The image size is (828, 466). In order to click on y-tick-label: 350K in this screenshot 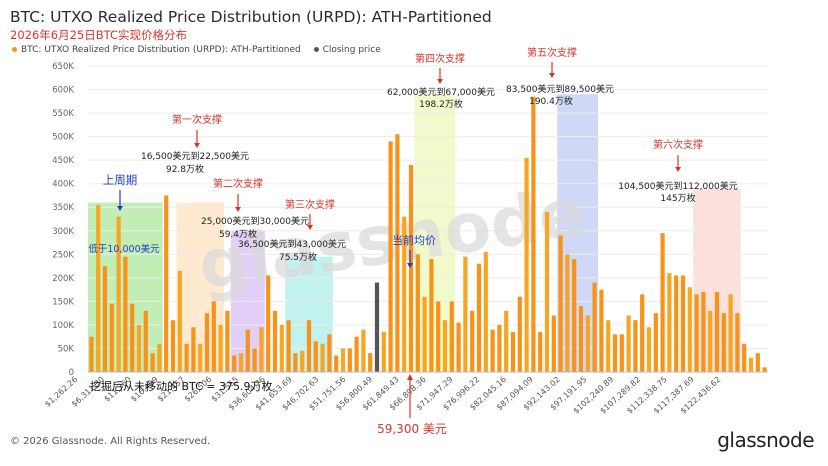, I will do `click(63, 208)`.